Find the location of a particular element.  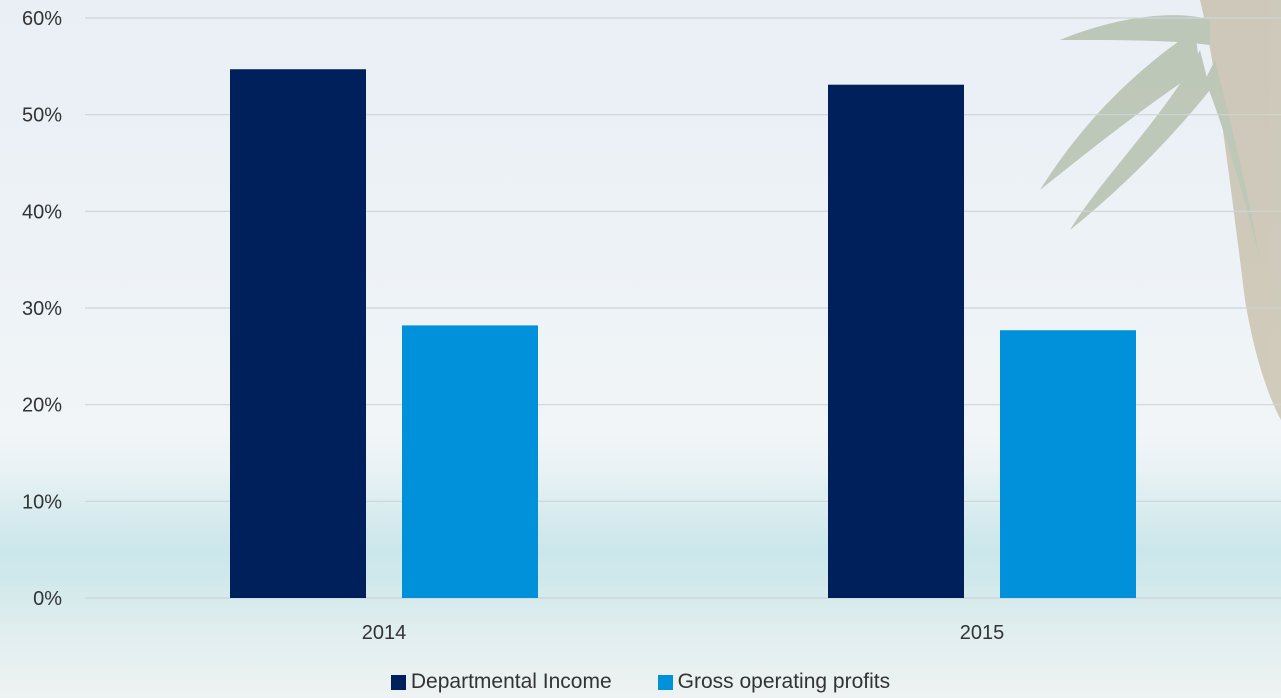

y-tick-label: 30% is located at coordinates (42, 309).